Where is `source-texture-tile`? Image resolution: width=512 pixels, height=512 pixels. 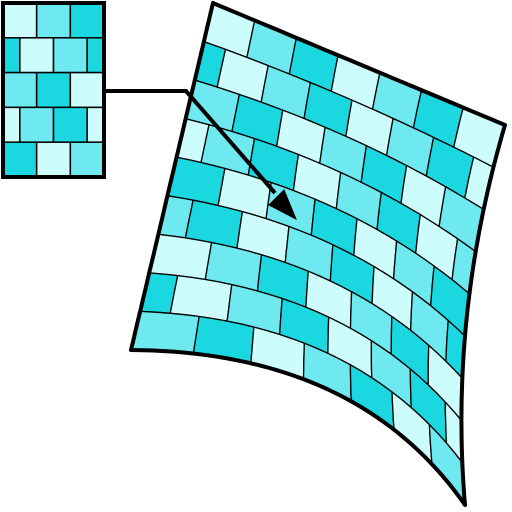 source-texture-tile is located at coordinates (53, 90).